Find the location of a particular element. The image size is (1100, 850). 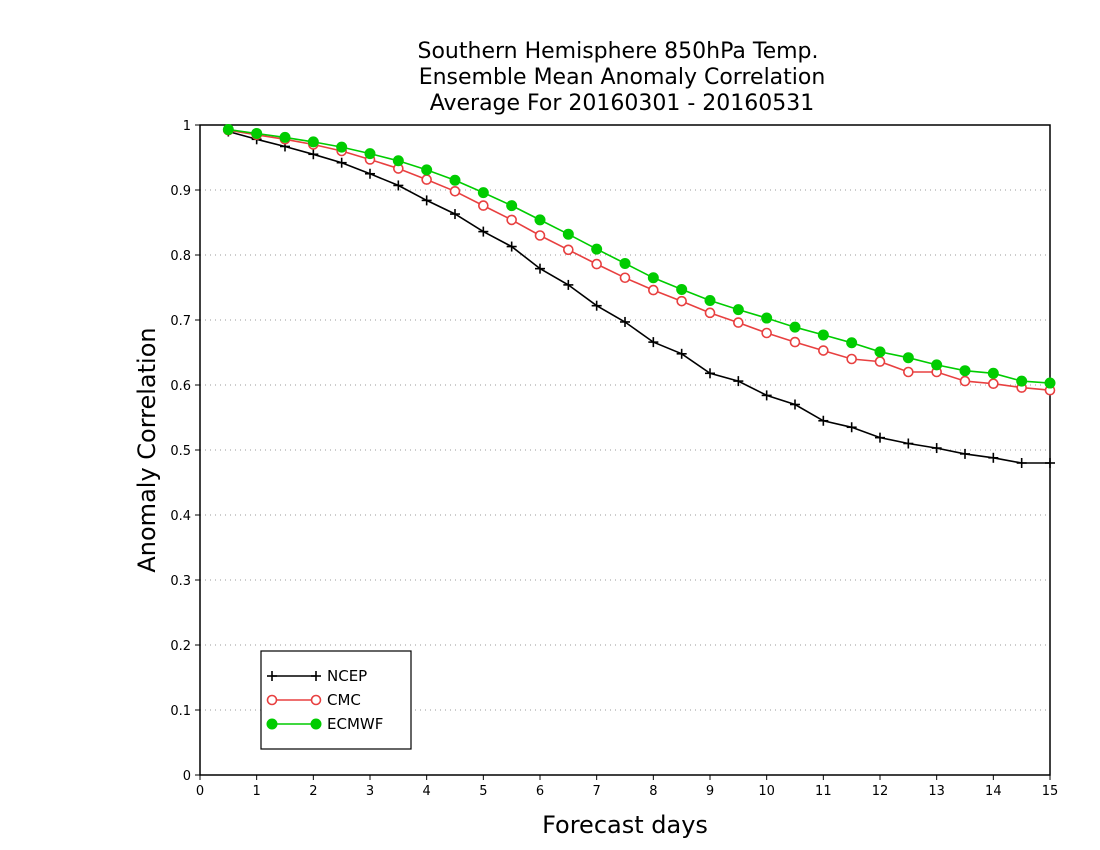

x-tick-label: 1 is located at coordinates (257, 791).